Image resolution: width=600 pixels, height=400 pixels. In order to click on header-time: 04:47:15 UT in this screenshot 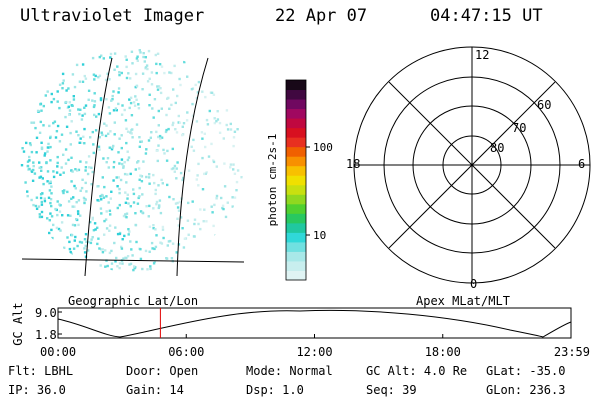, I will do `click(486, 16)`.